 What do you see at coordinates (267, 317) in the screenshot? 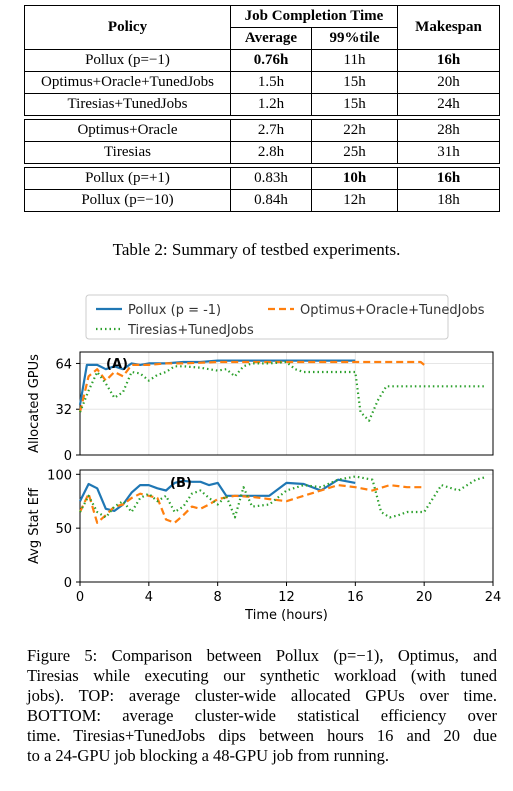
I see `legend-frame` at bounding box center [267, 317].